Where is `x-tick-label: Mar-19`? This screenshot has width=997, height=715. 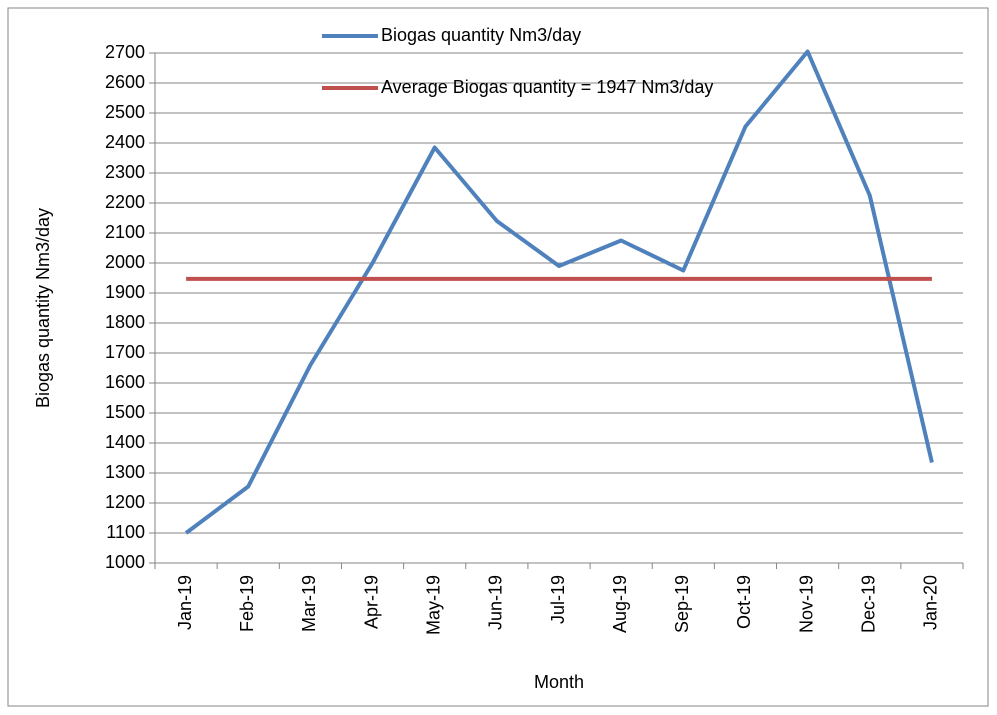
x-tick-label: Mar-19 is located at coordinates (309, 603).